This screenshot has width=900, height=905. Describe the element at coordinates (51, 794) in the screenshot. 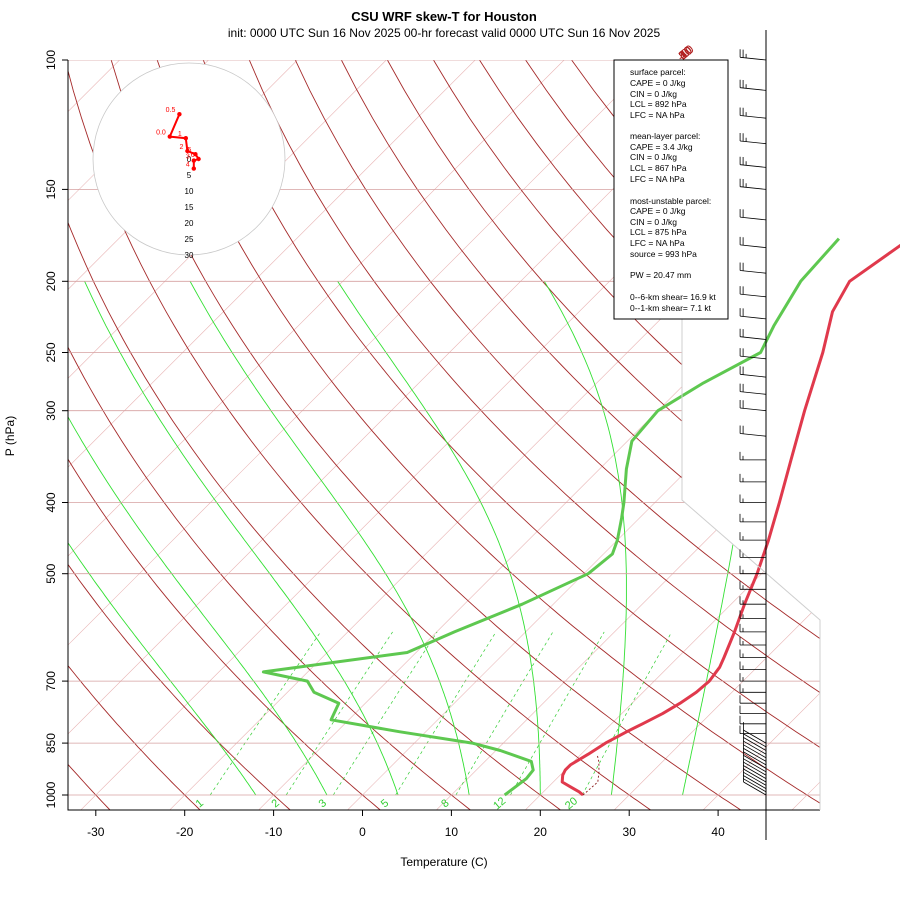

I see `y-tick-label: 1000` at that location.